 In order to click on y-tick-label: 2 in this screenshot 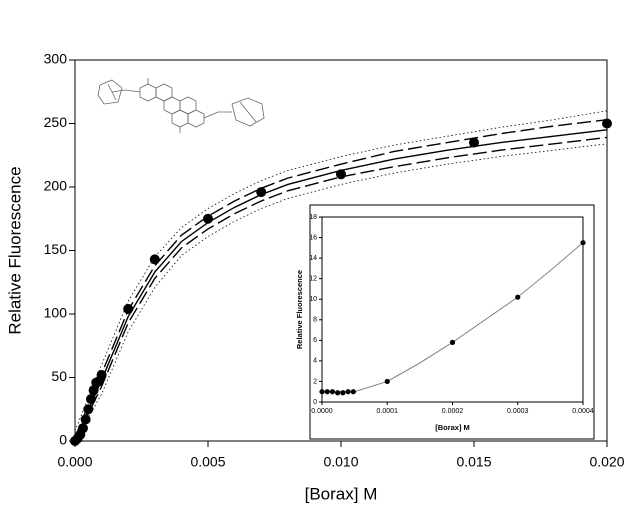, I will do `click(315, 381)`.